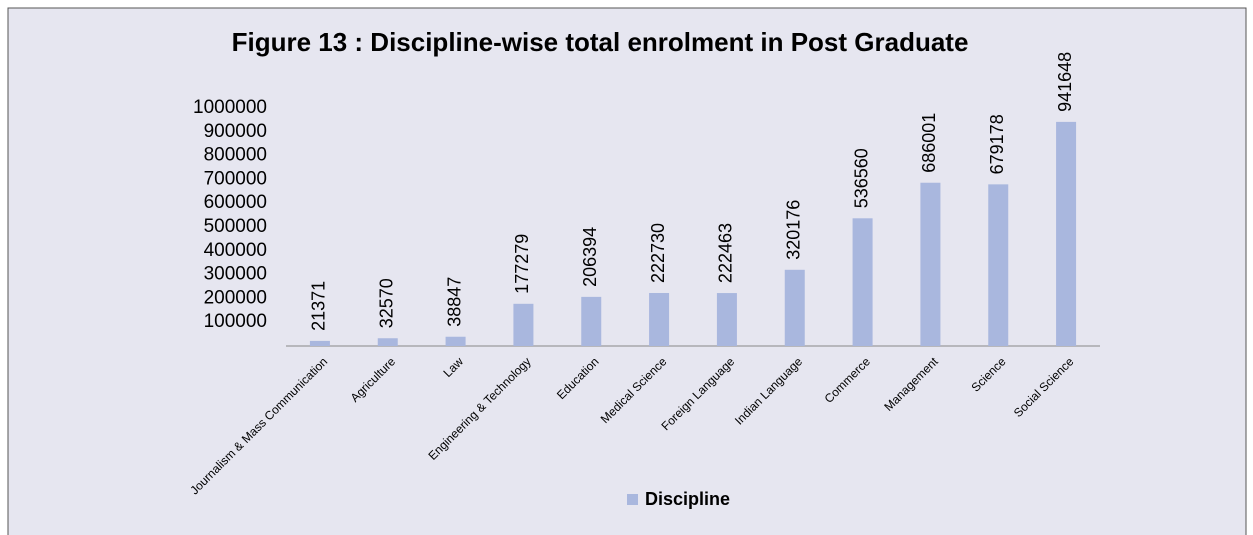 The width and height of the screenshot is (1253, 535). What do you see at coordinates (522, 264) in the screenshot?
I see `value-label: 177279` at bounding box center [522, 264].